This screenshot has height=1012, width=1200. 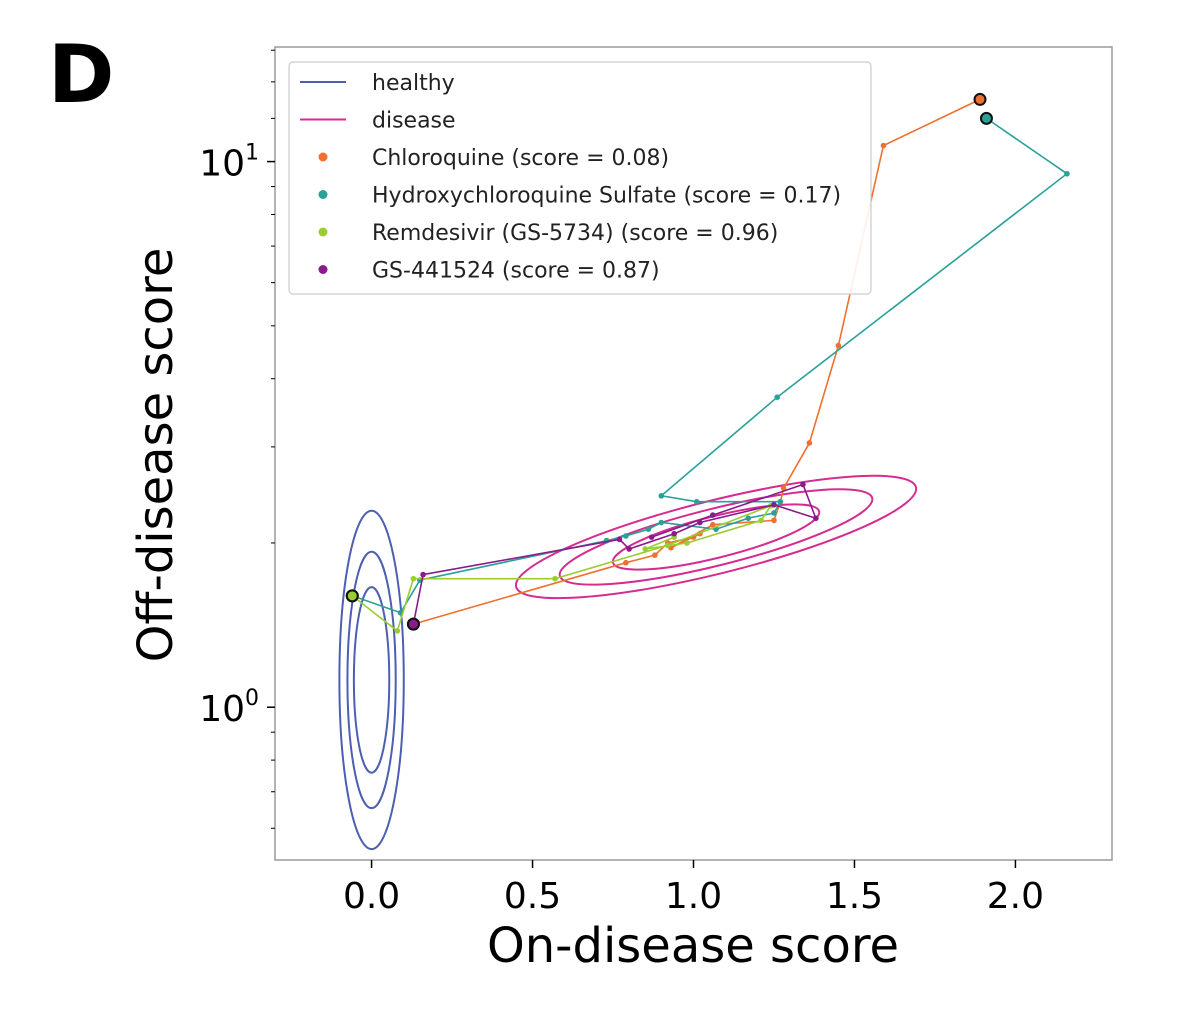 I want to click on legend-label-healthy: healthy, so click(x=413, y=83).